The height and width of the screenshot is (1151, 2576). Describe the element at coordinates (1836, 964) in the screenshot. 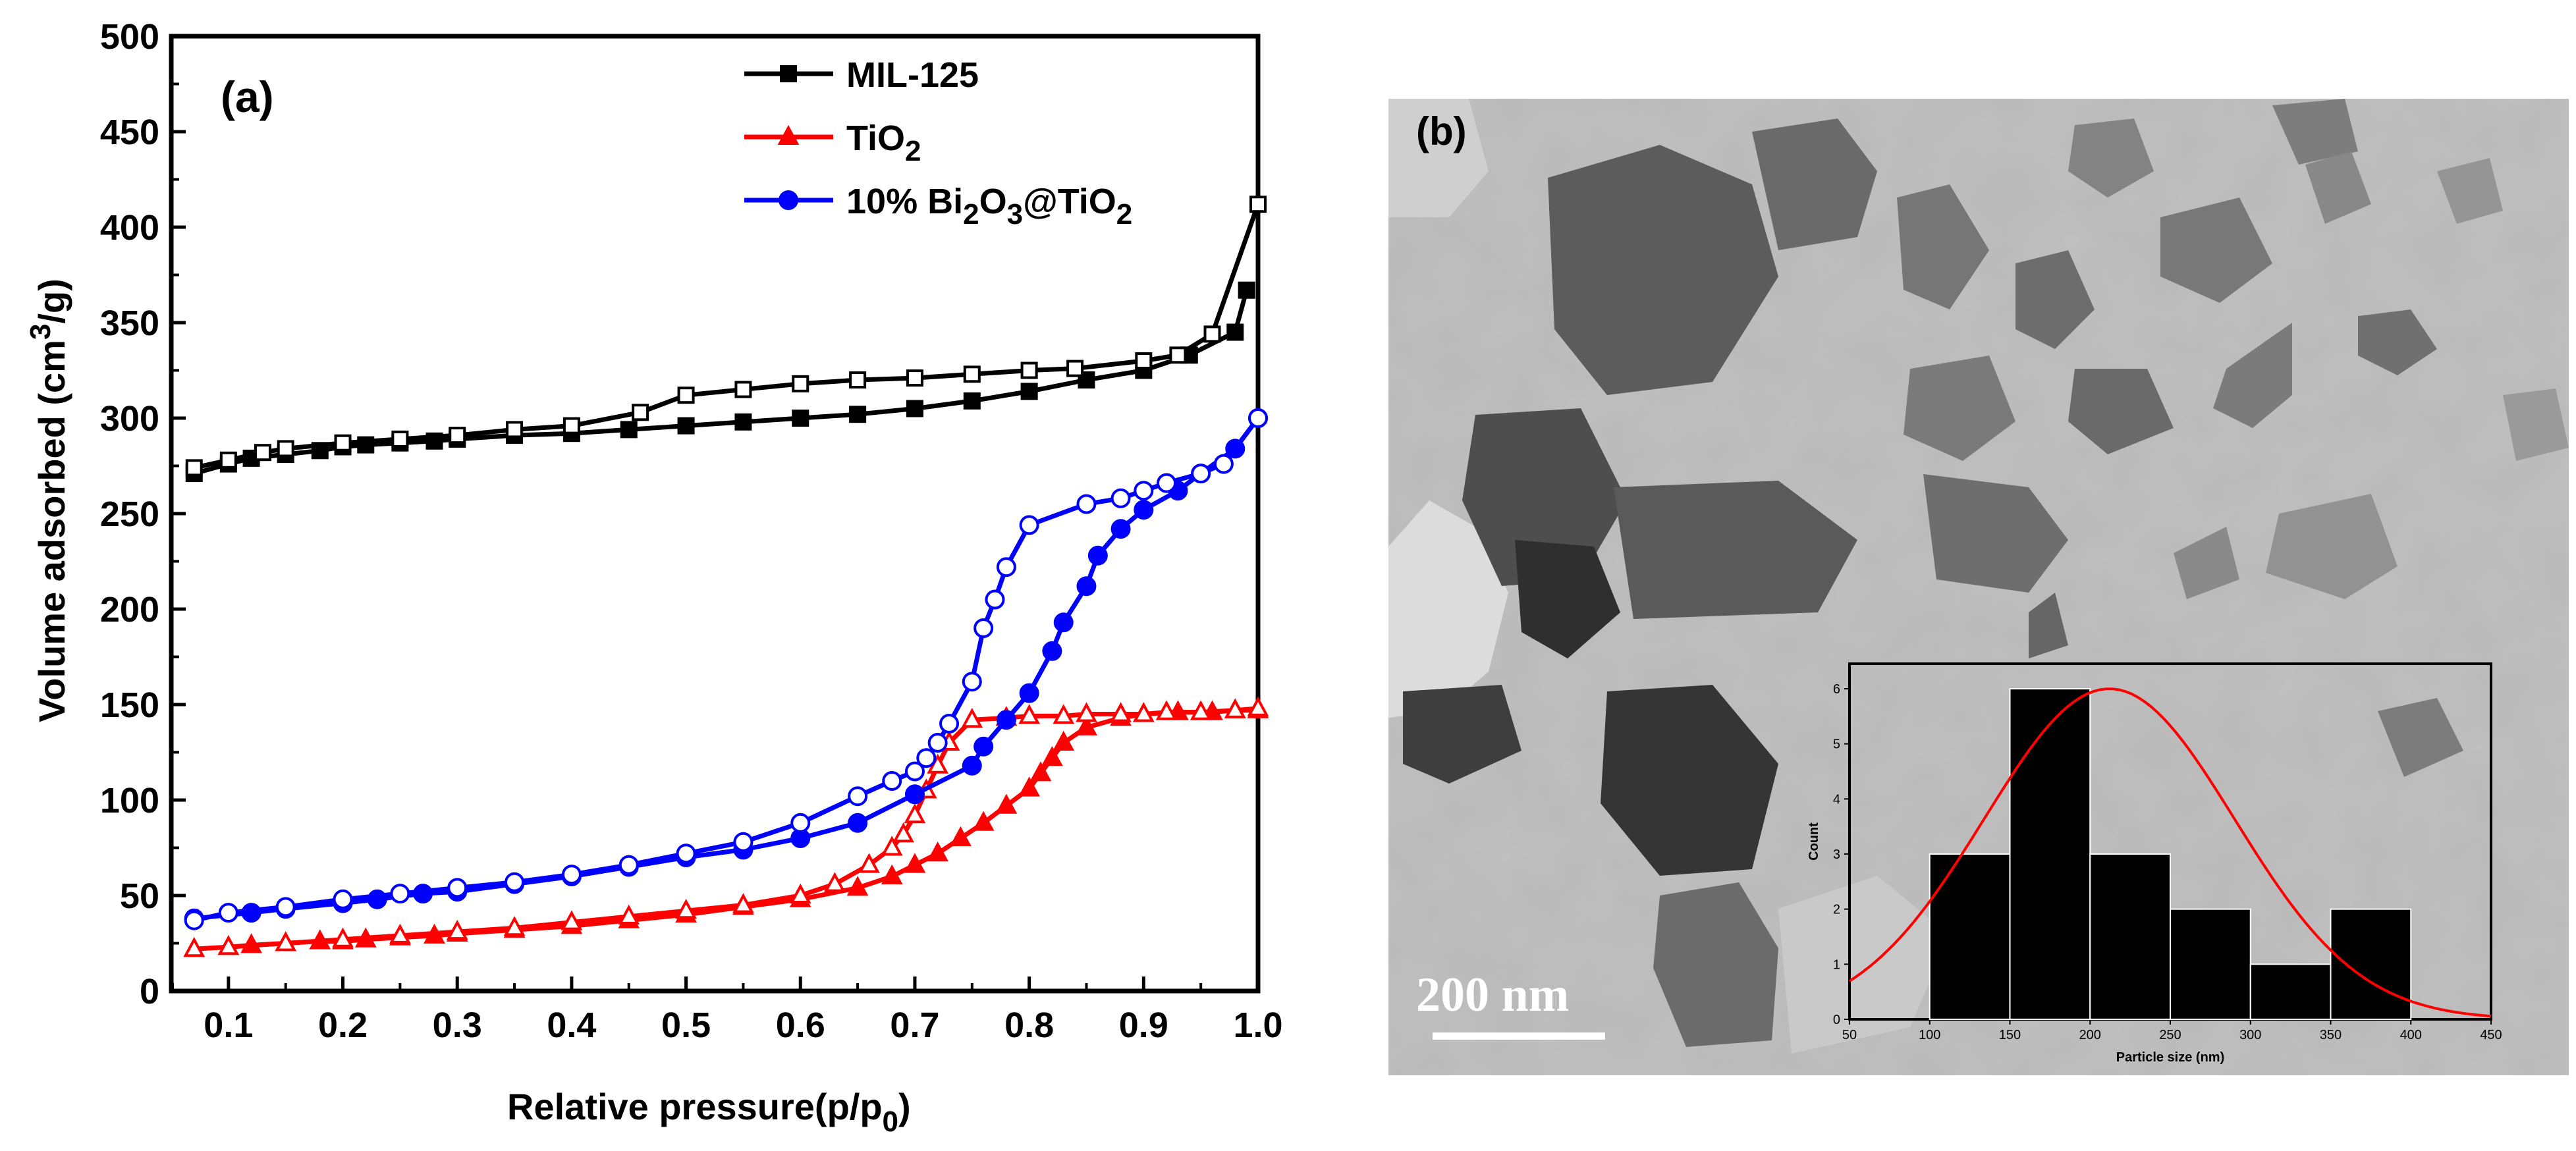

I see `inset-y-tick-label: 1` at that location.